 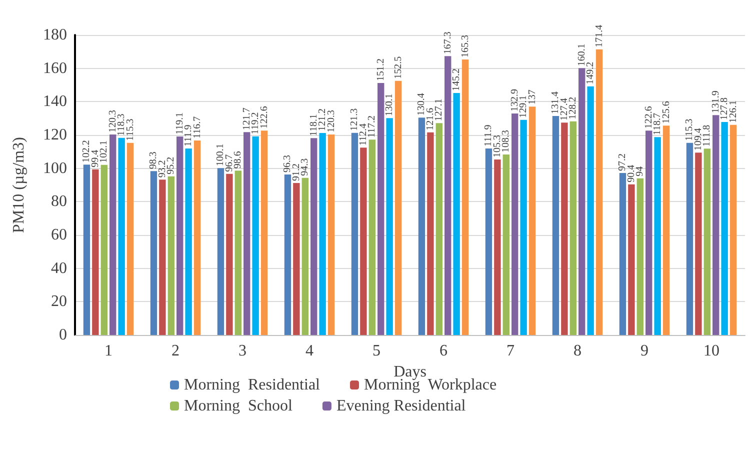 What do you see at coordinates (410, 371) in the screenshot?
I see `x-axis-title: Days` at bounding box center [410, 371].